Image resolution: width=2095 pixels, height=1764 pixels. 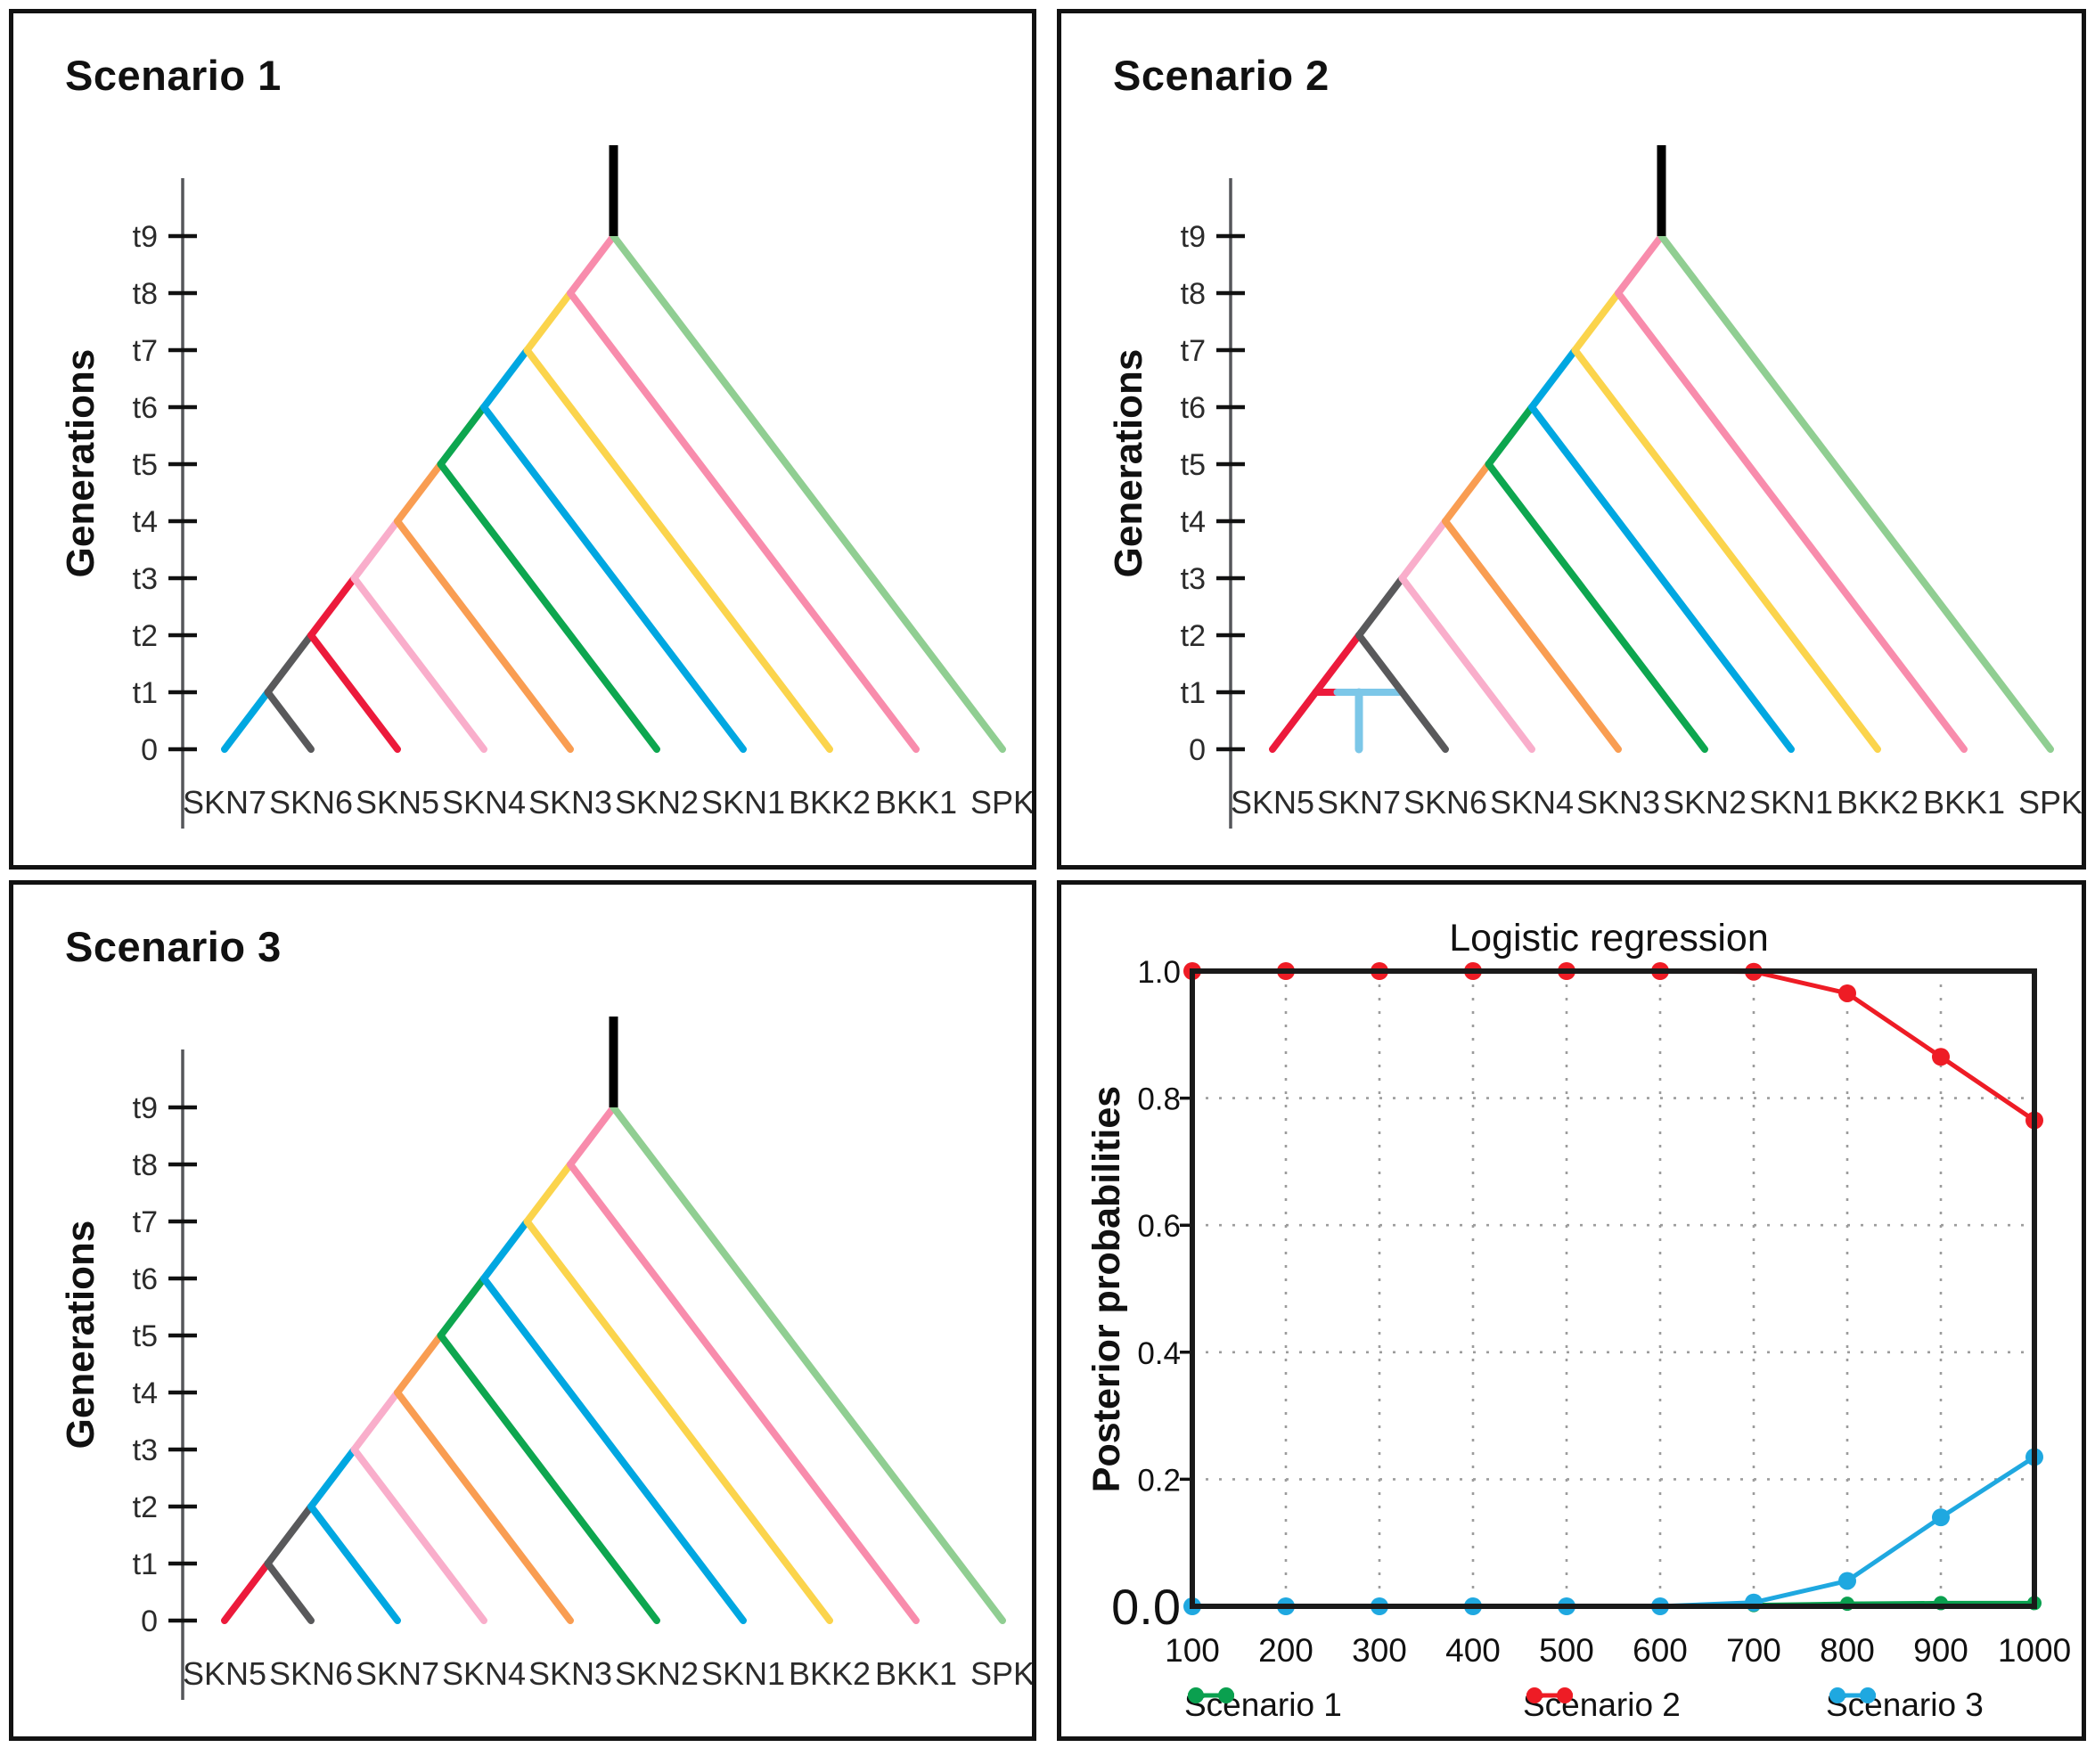 I want to click on legend-label: Scenario 1, so click(x=1263, y=1704).